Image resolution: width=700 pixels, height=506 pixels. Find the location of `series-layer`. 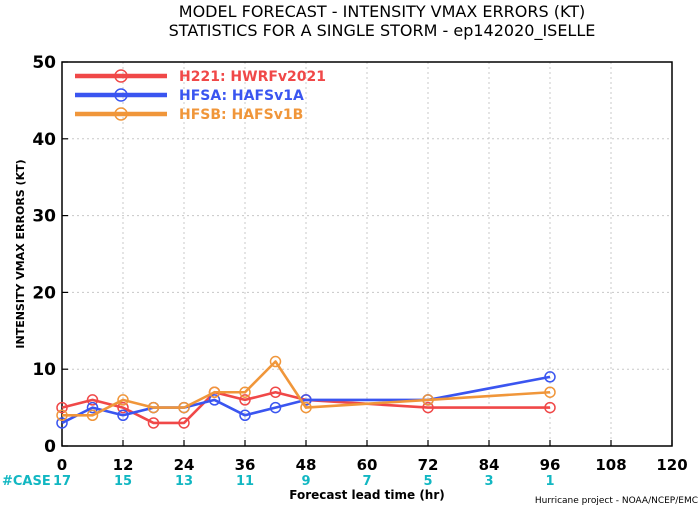

series-layer is located at coordinates (306, 392).